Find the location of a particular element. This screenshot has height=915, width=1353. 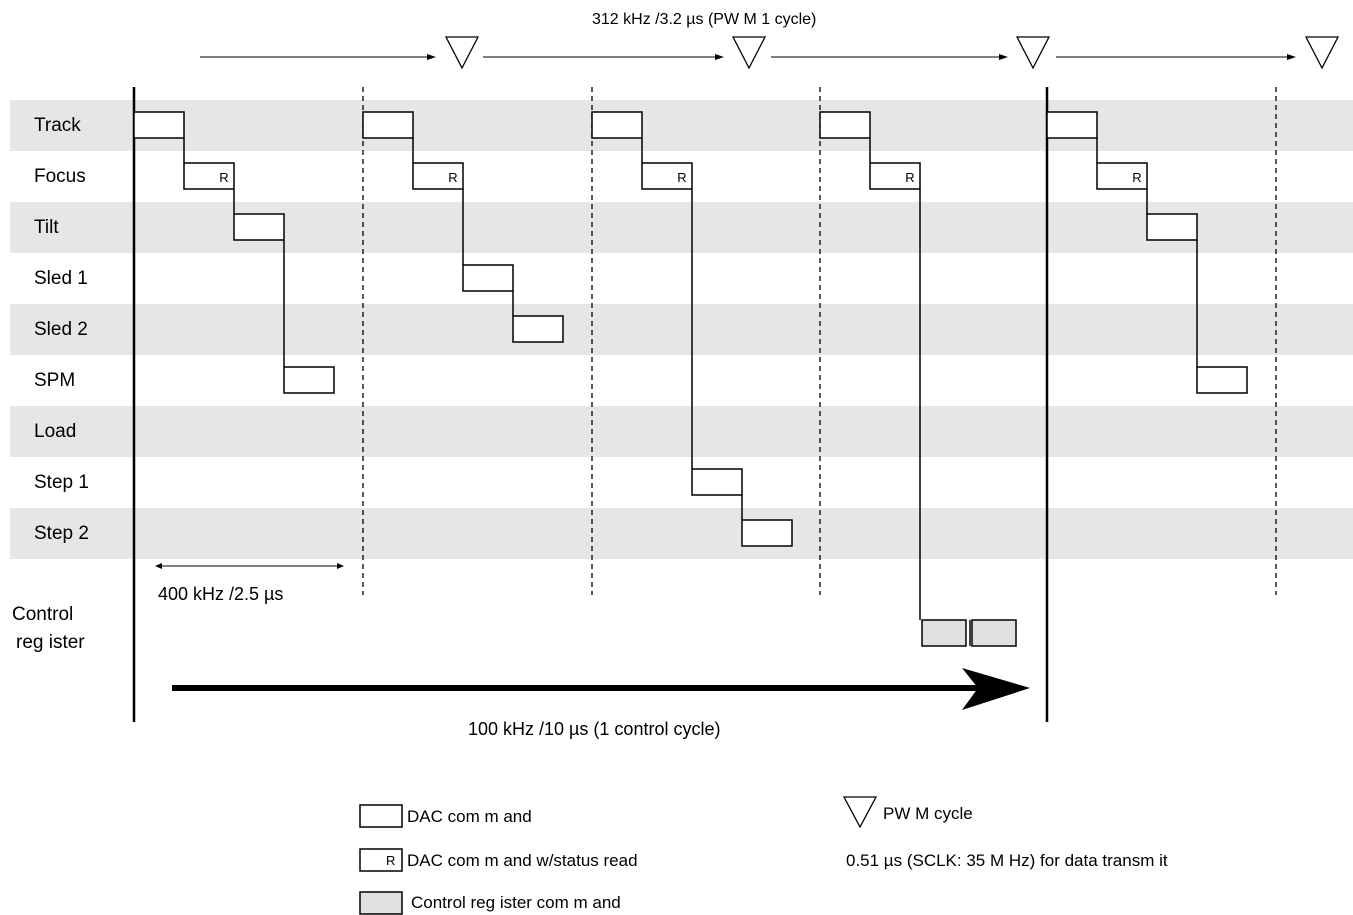

row-label-spm: SPM is located at coordinates (54, 380).